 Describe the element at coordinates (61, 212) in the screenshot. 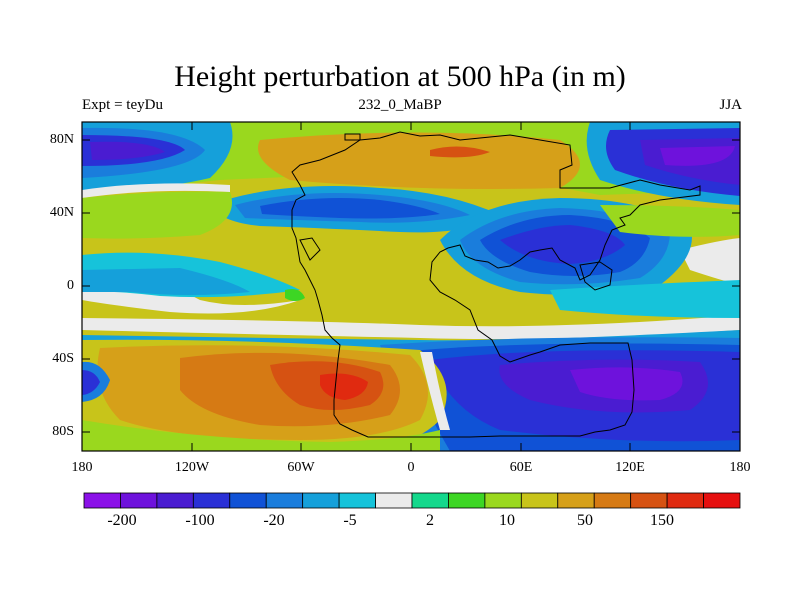

I see `y-tick-label: 40N` at that location.